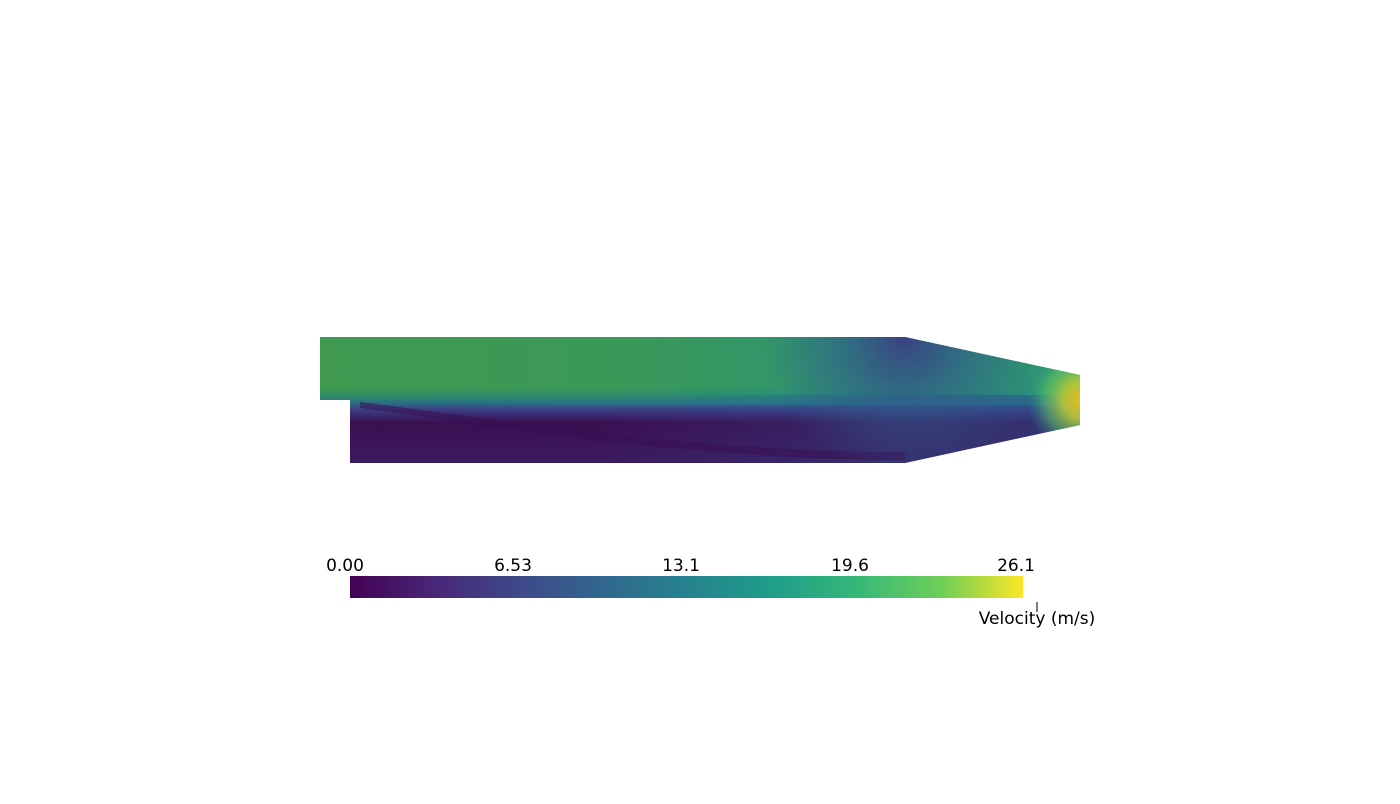 This screenshot has width=1400, height=804. I want to click on colorbar-tick-label: 13.1, so click(681, 566).